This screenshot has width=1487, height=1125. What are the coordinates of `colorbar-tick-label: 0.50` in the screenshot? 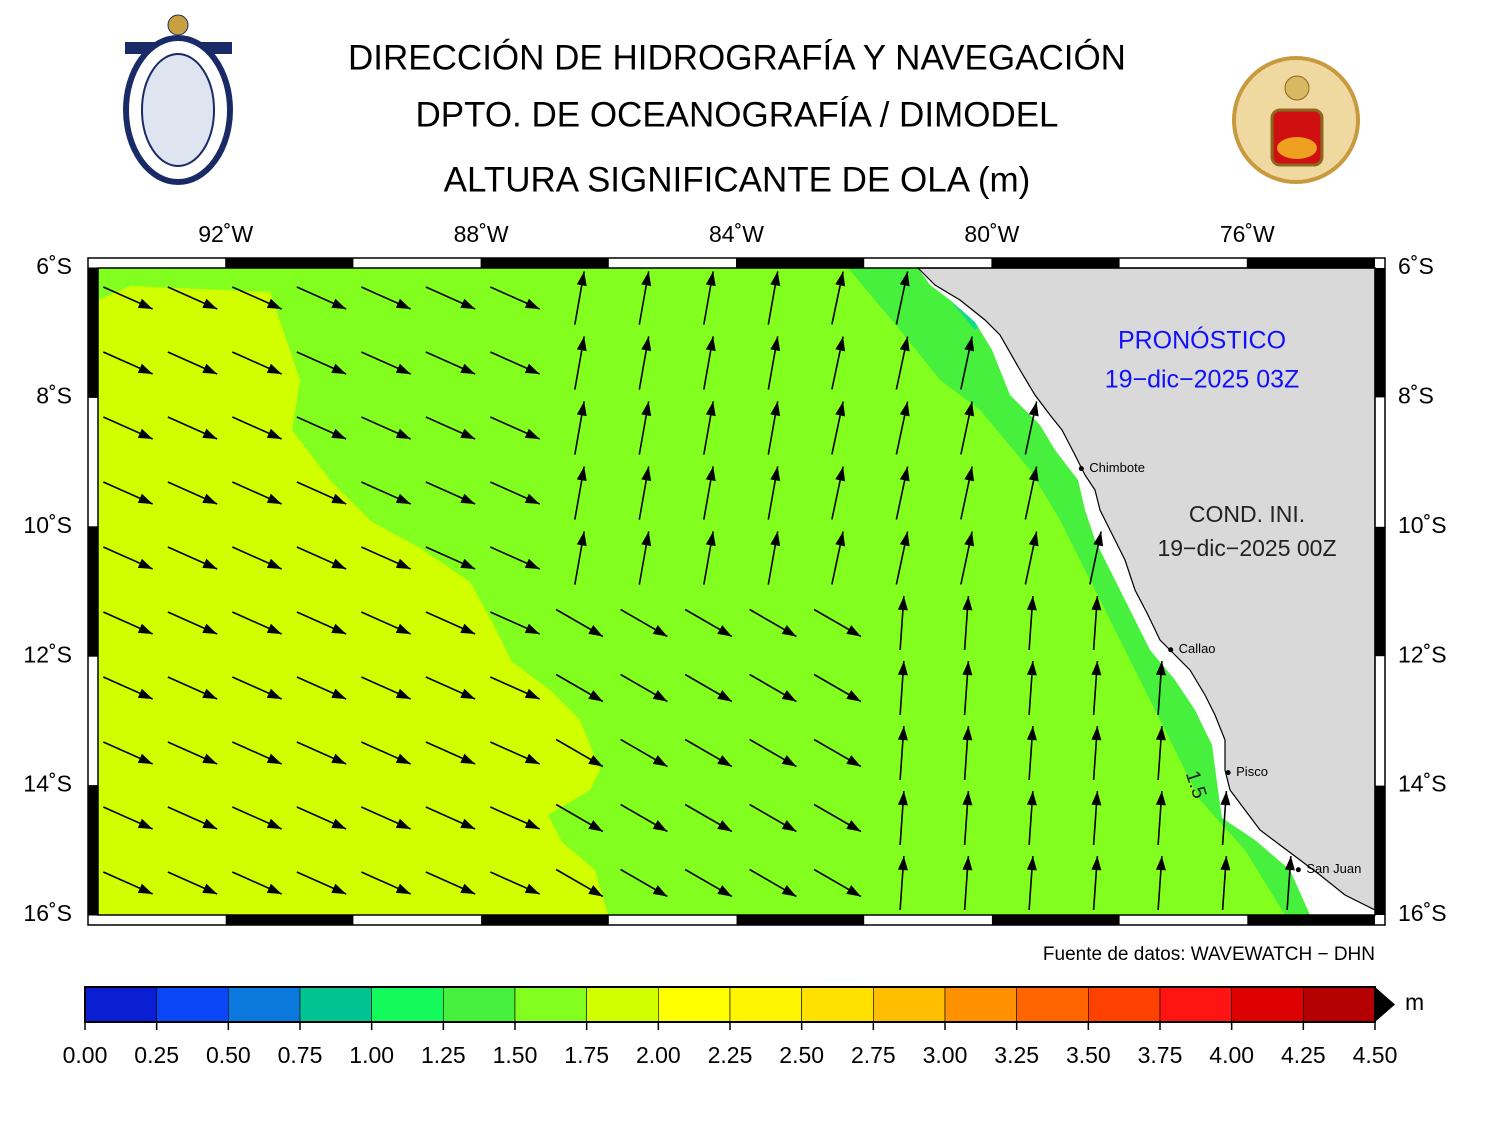 It's located at (228, 1055).